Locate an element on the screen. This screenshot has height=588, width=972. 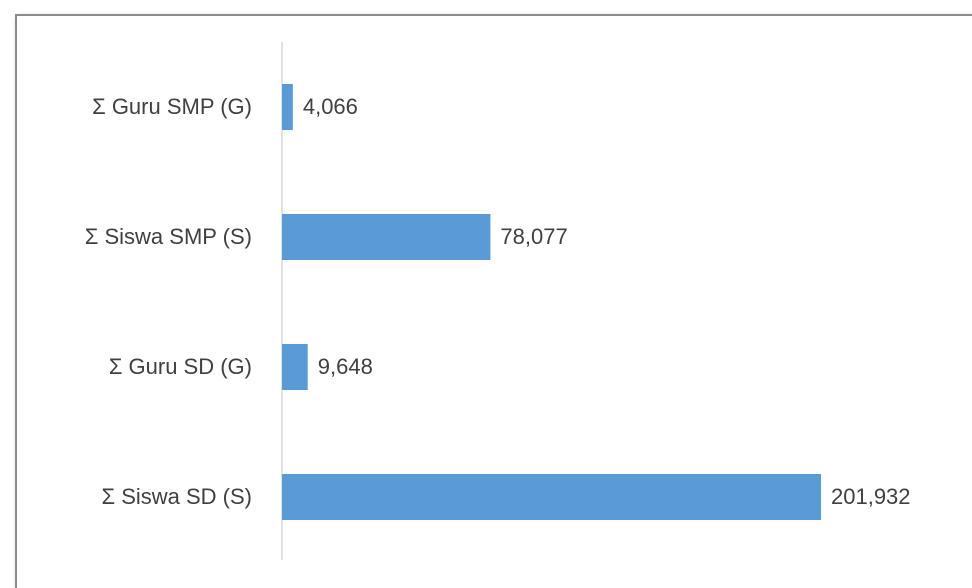
y-tick-label: Σ Siswa SD (S) is located at coordinates (176, 496).